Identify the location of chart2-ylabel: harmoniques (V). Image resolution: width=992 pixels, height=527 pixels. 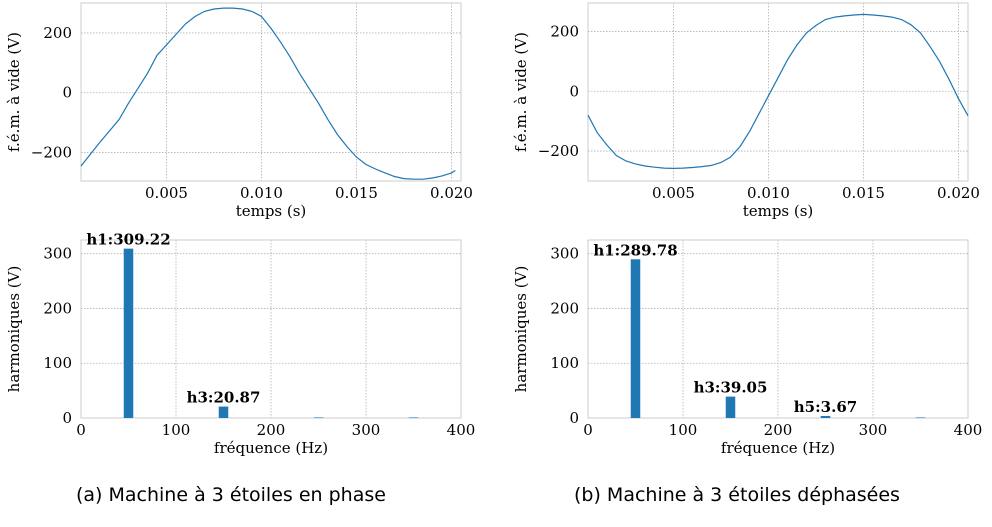
(14, 329).